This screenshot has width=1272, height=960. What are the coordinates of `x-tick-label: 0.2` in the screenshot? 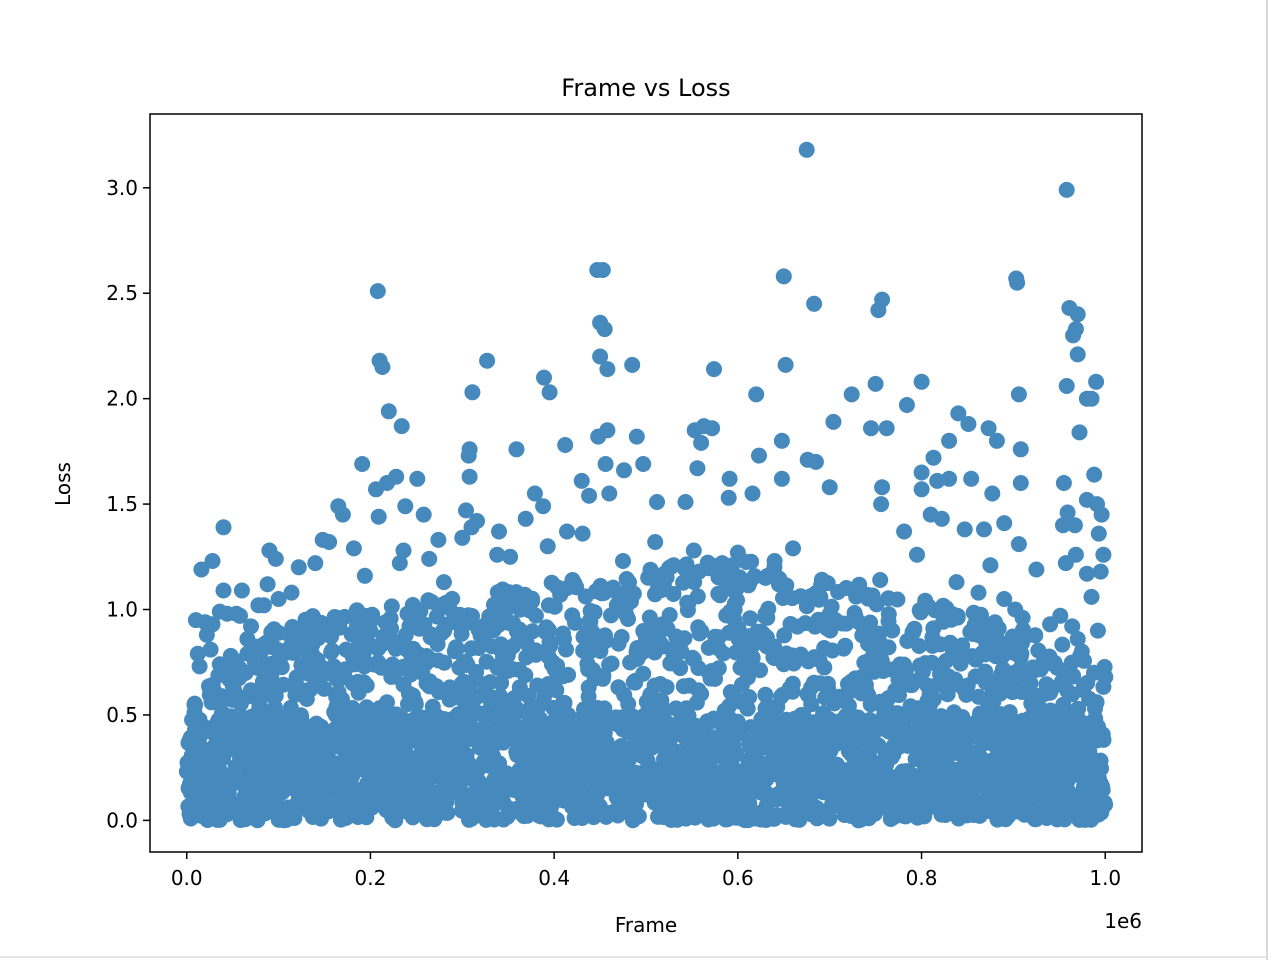 It's located at (371, 878).